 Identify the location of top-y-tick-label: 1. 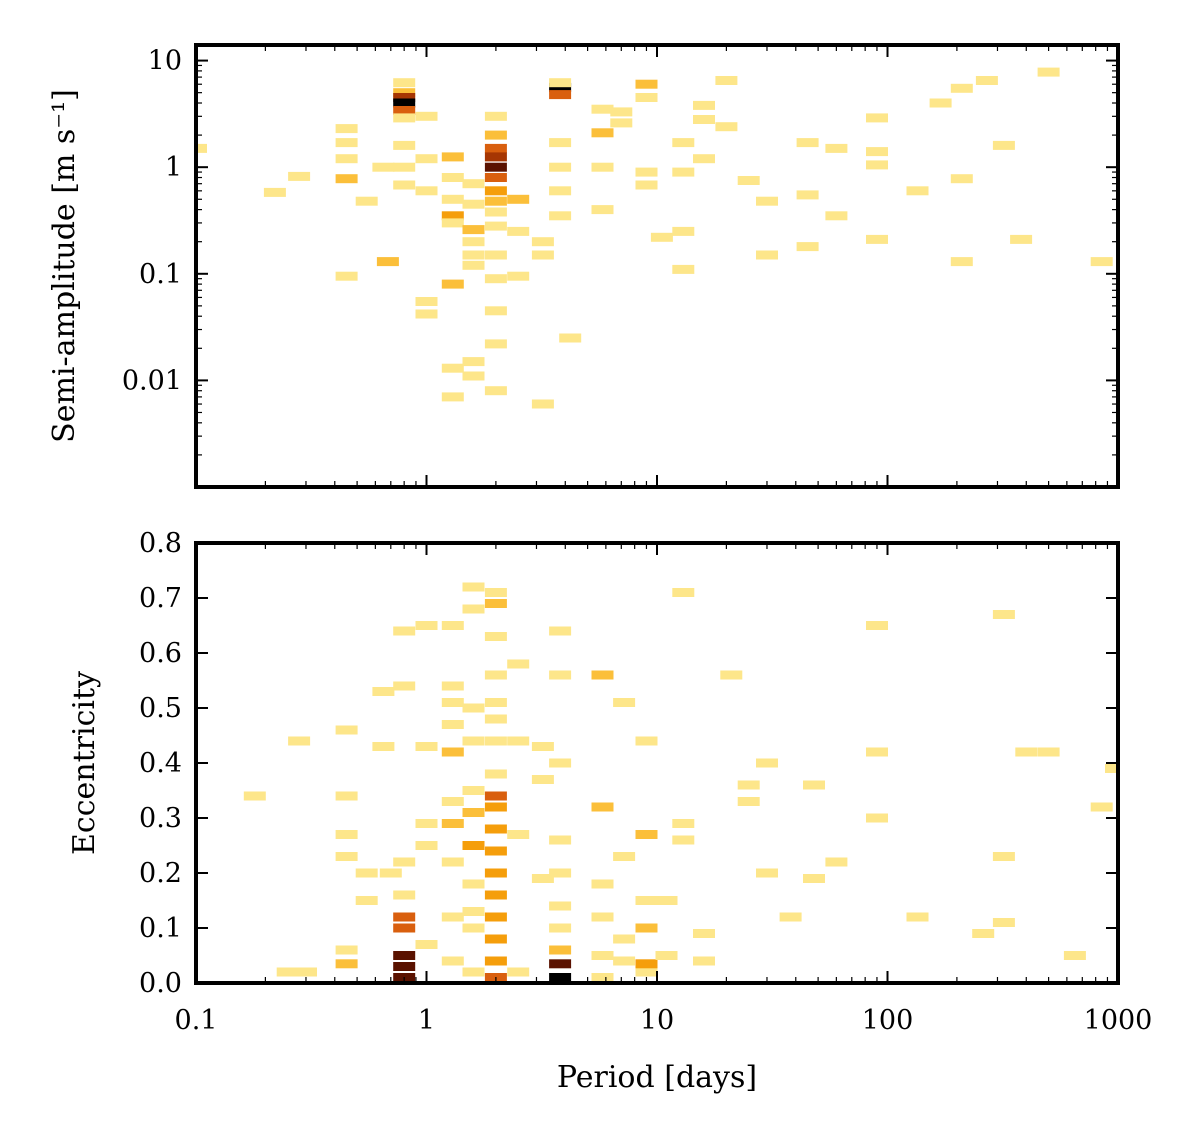
(173, 167).